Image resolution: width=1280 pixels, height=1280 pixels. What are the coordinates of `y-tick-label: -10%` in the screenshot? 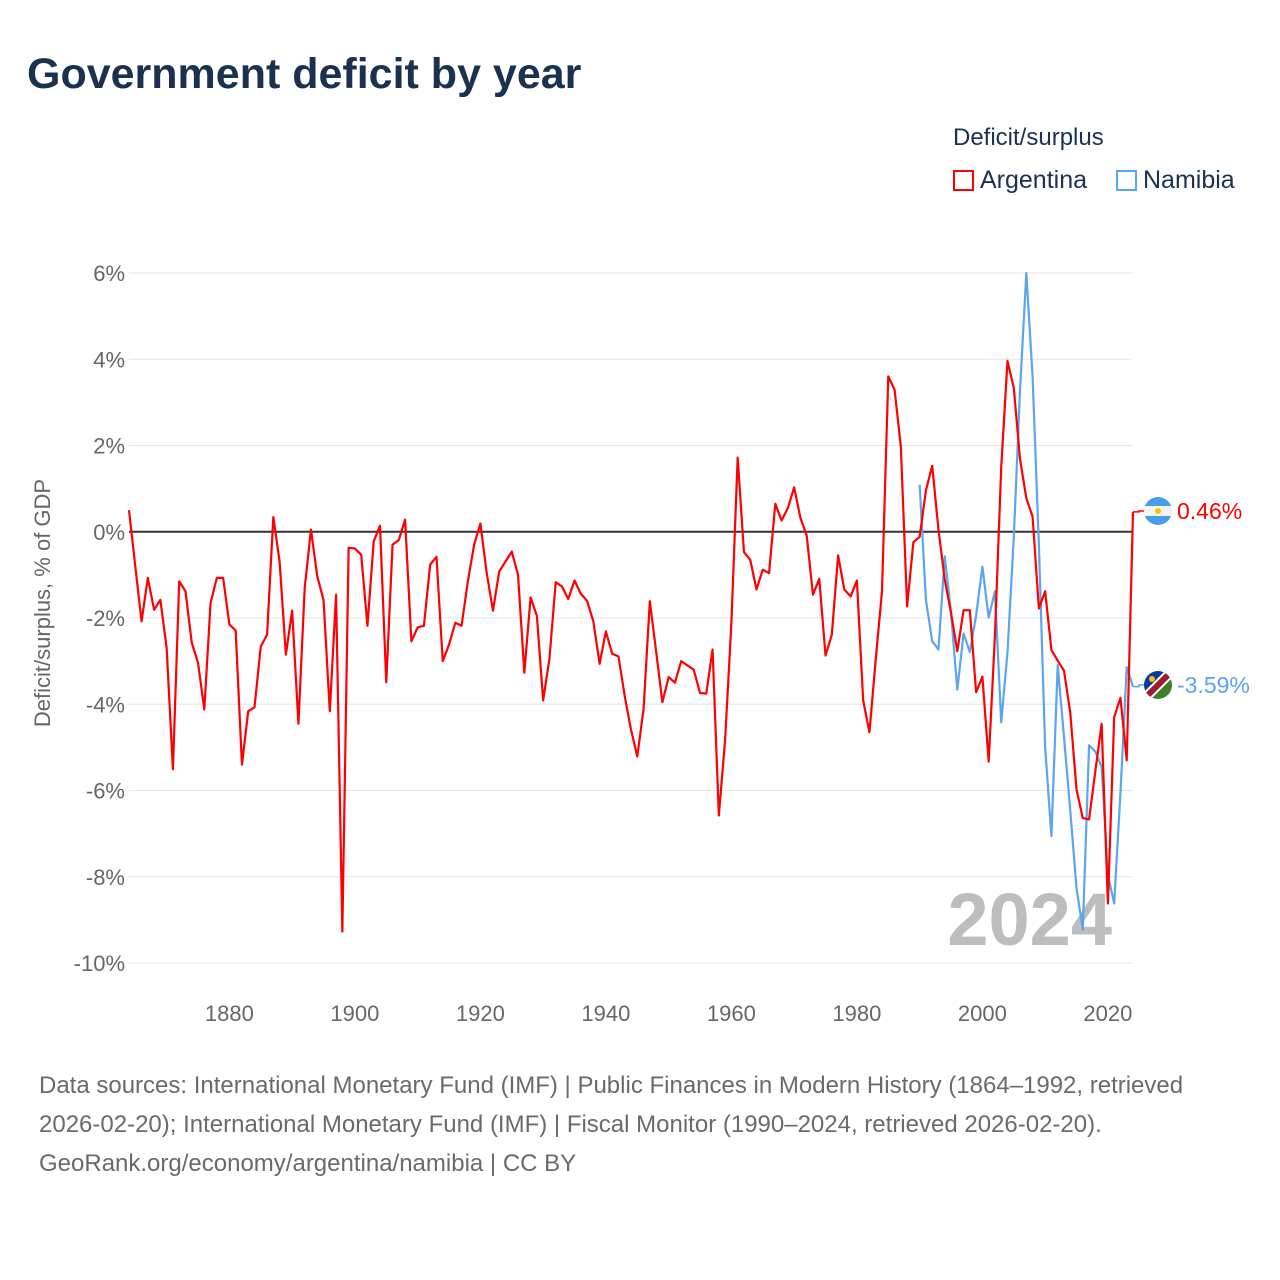 It's located at (99, 963).